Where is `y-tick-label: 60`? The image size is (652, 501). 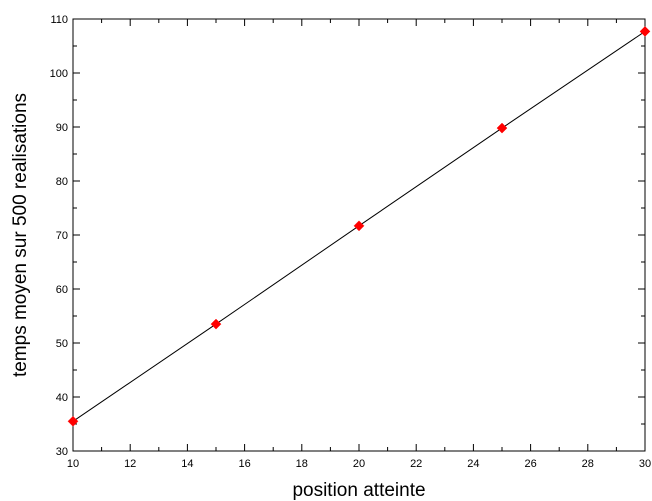
y-tick-label: 60 is located at coordinates (62, 290).